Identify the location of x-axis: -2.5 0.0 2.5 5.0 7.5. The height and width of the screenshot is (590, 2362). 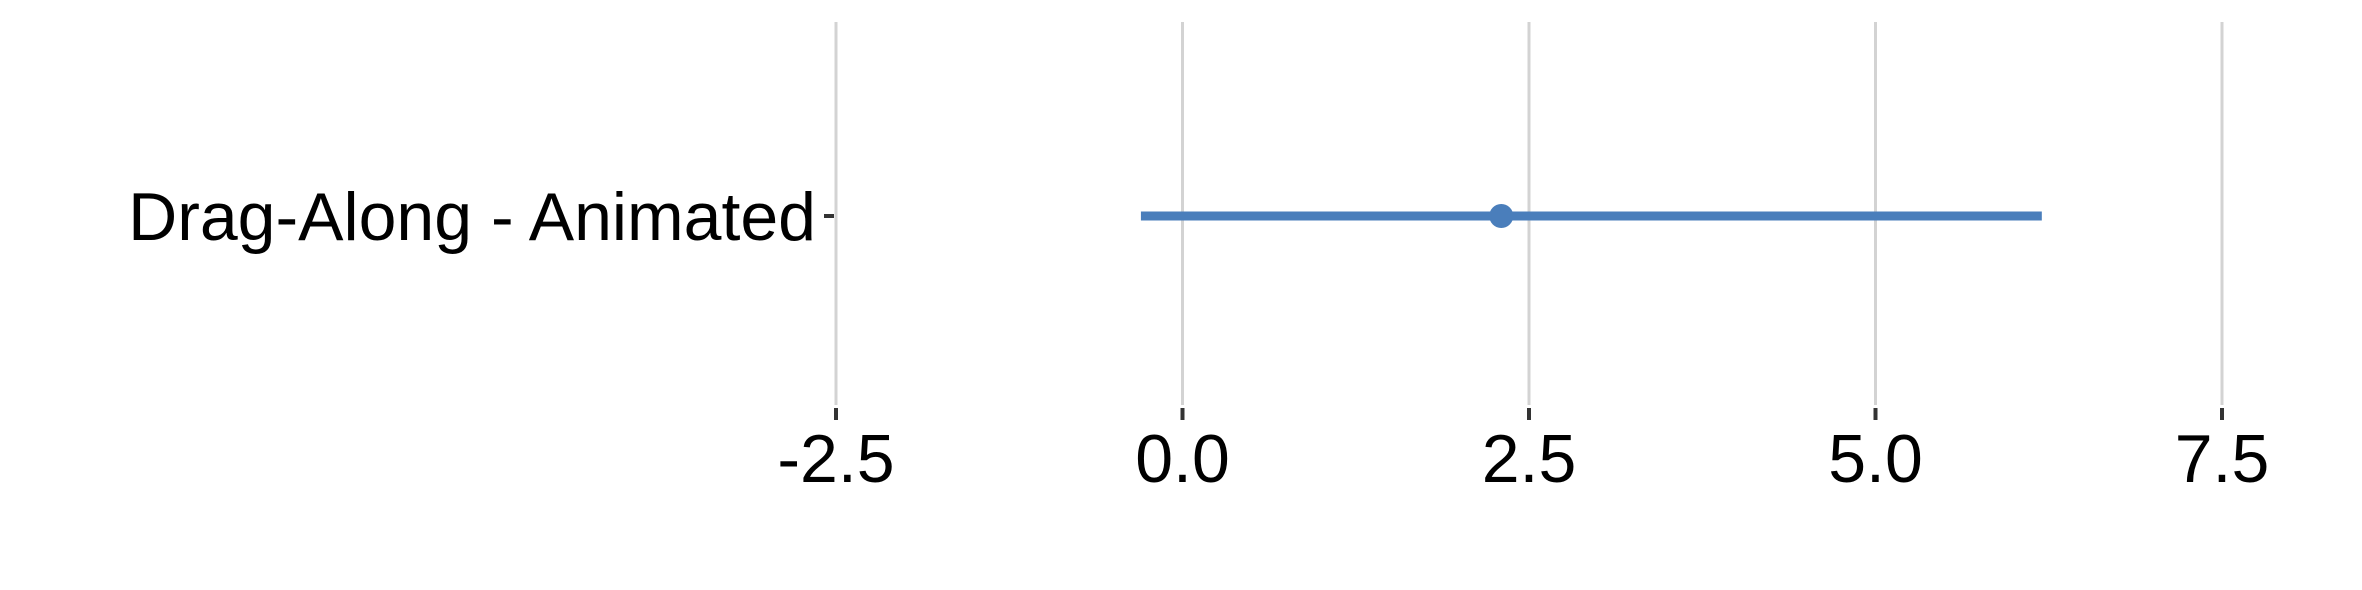
(1523, 452).